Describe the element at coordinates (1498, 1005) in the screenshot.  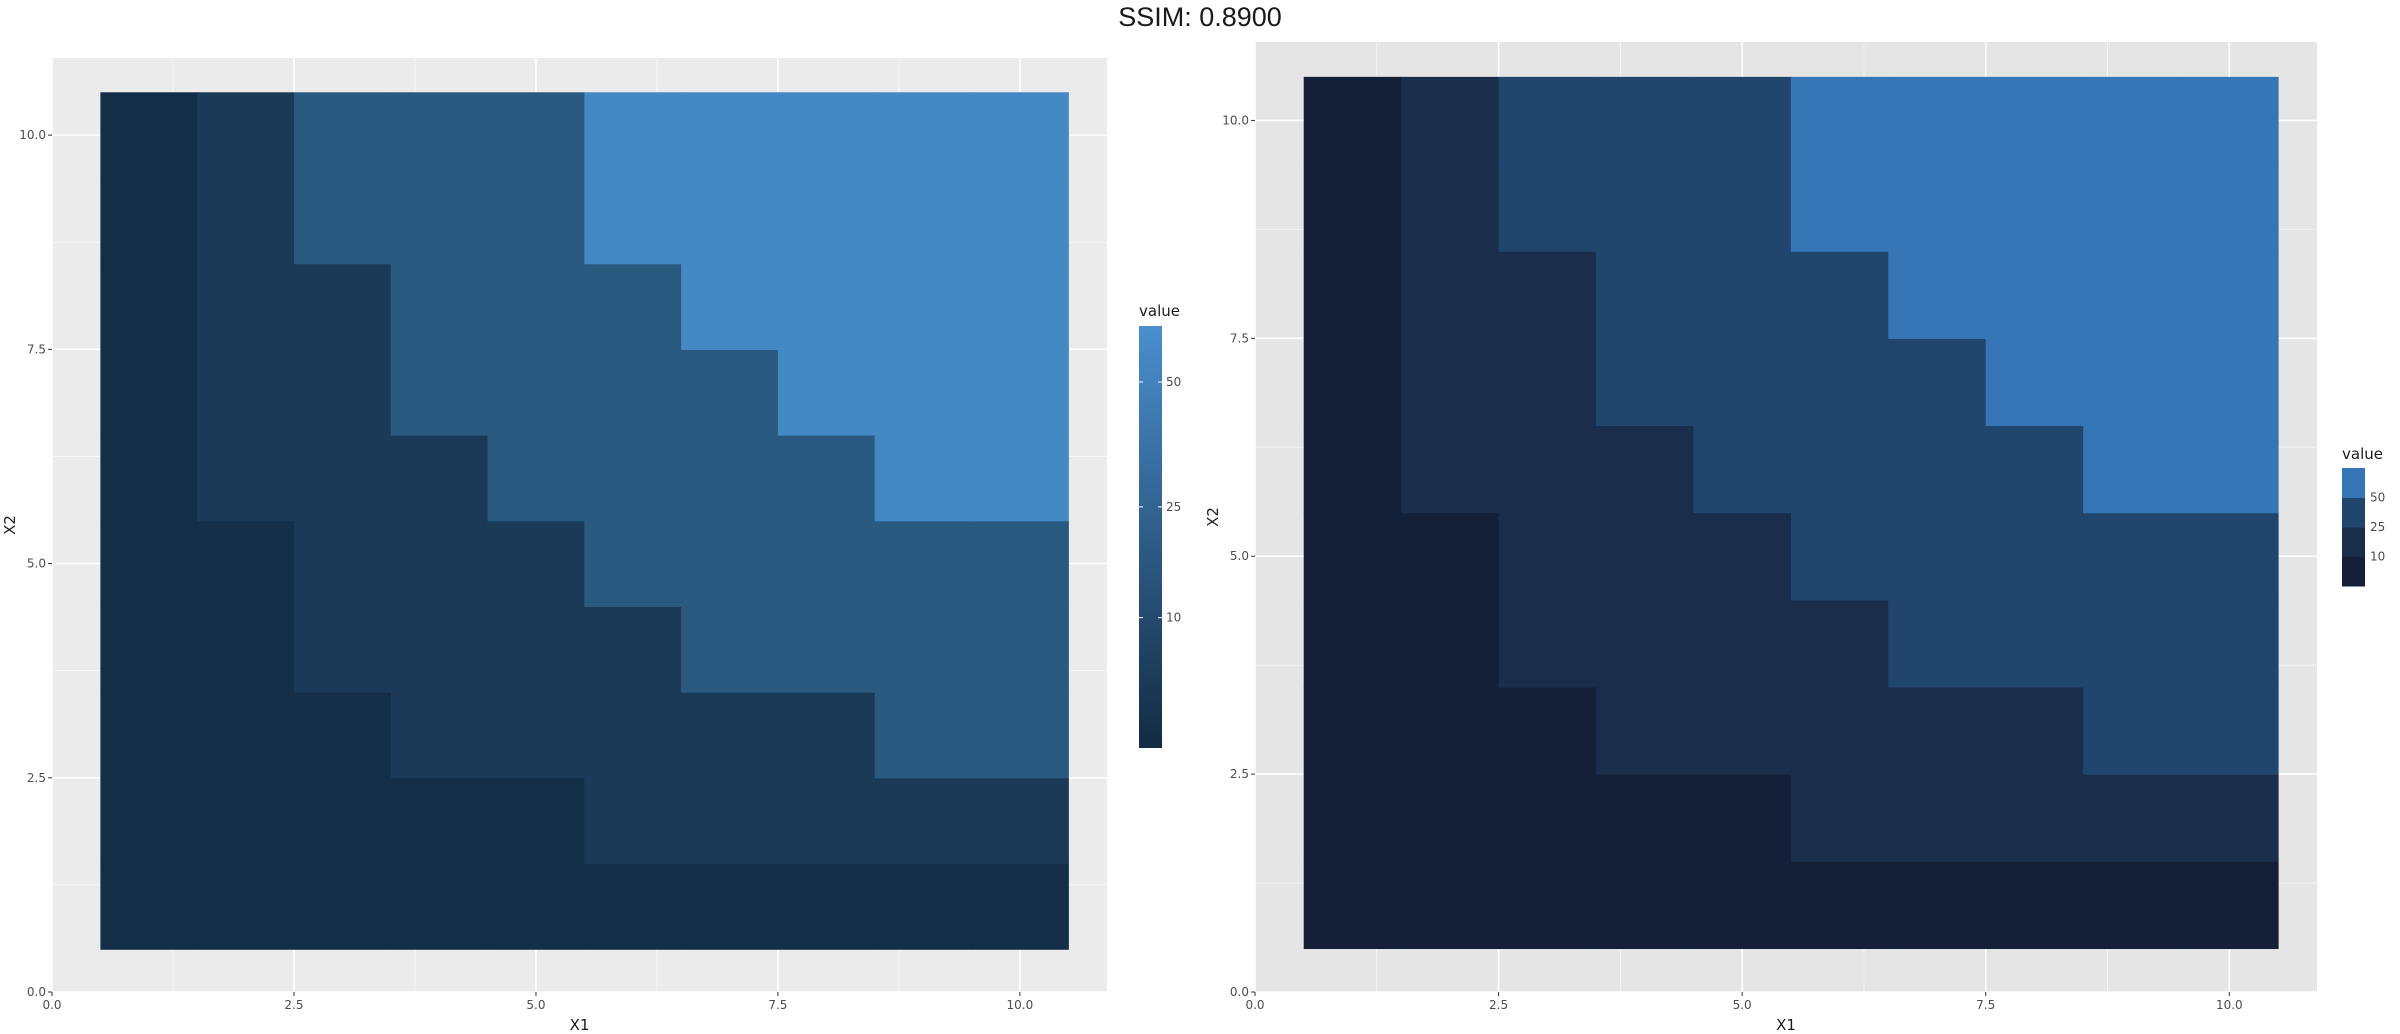
I see `x-tick-label: 2.5` at that location.